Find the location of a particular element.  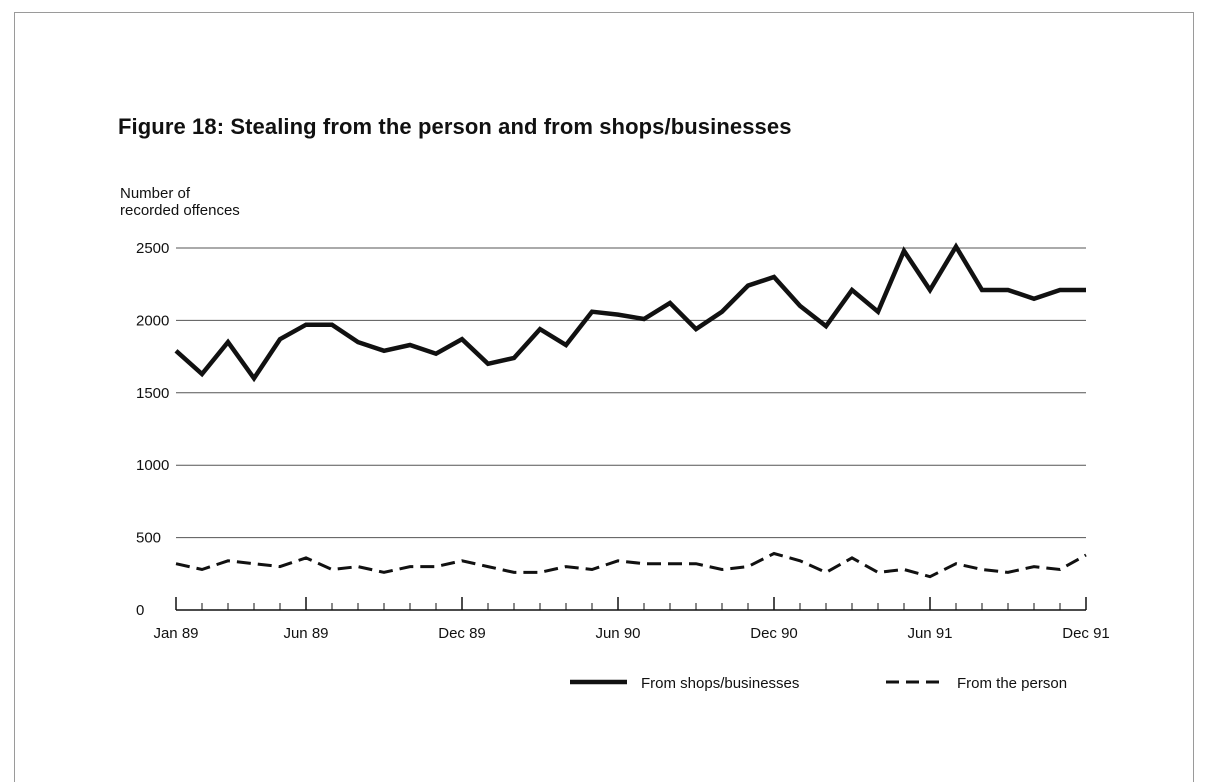

y-tick-label-500: 500 is located at coordinates (148, 538).